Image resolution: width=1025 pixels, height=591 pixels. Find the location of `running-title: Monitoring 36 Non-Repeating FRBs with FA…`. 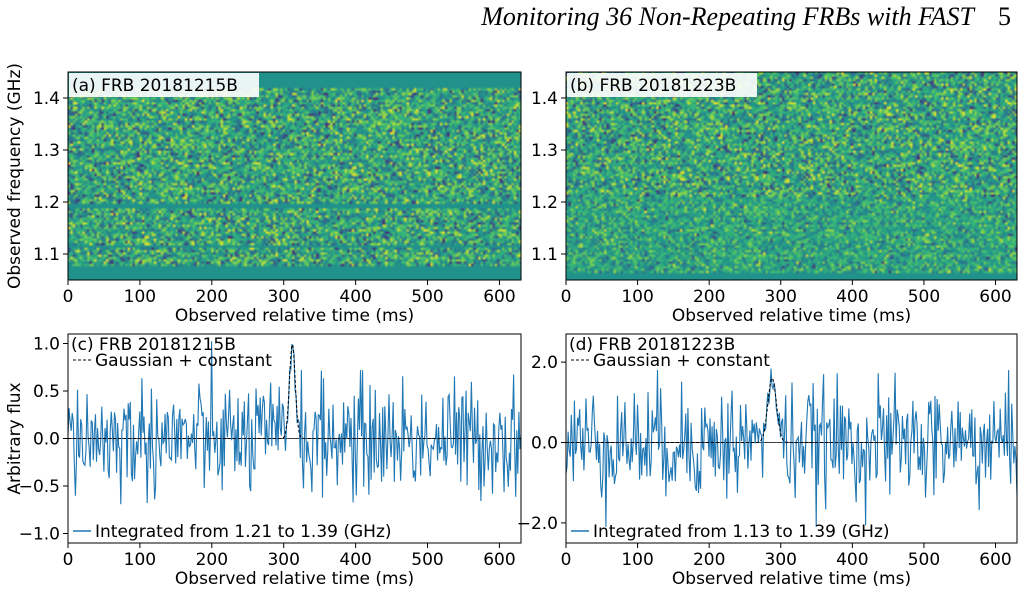

running-title: Monitoring 36 Non-Repeating FRBs with FA… is located at coordinates (727, 16).